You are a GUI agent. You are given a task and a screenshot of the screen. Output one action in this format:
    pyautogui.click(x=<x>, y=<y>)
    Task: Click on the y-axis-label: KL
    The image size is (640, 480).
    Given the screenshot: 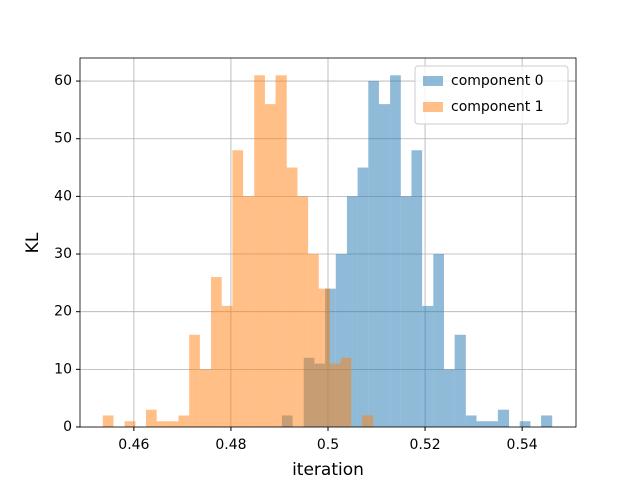 What is the action you would take?
    pyautogui.click(x=33, y=242)
    